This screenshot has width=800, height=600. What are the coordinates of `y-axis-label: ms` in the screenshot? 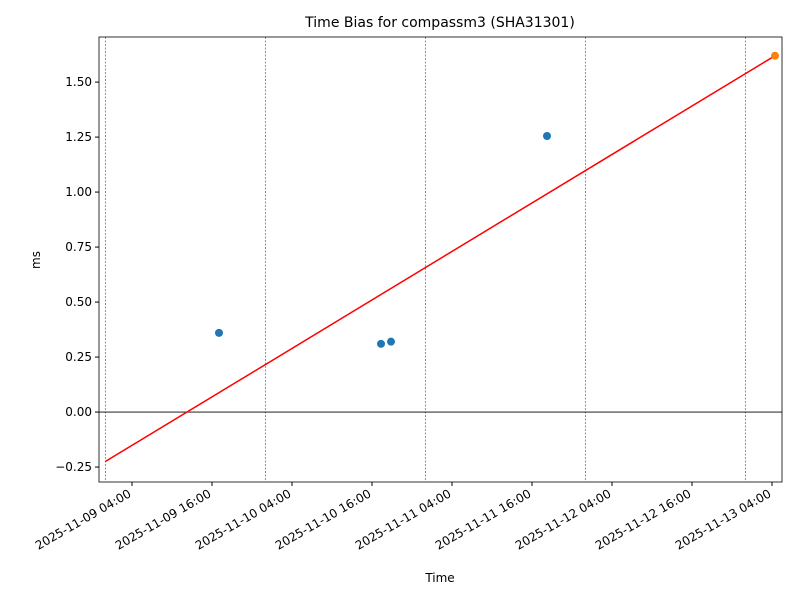 It's located at (36, 260).